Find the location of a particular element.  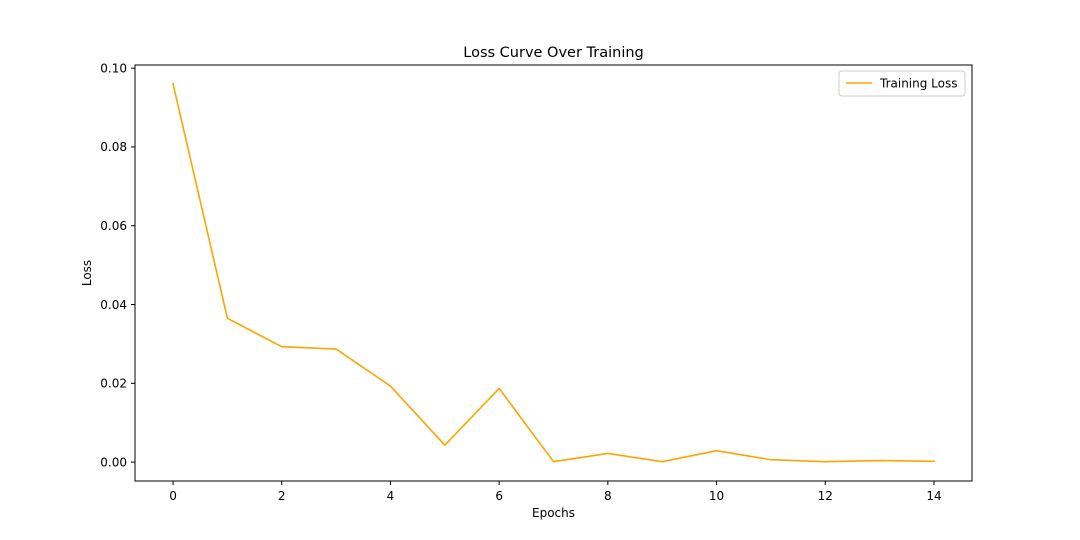

x-tick-label: 14 is located at coordinates (933, 496).